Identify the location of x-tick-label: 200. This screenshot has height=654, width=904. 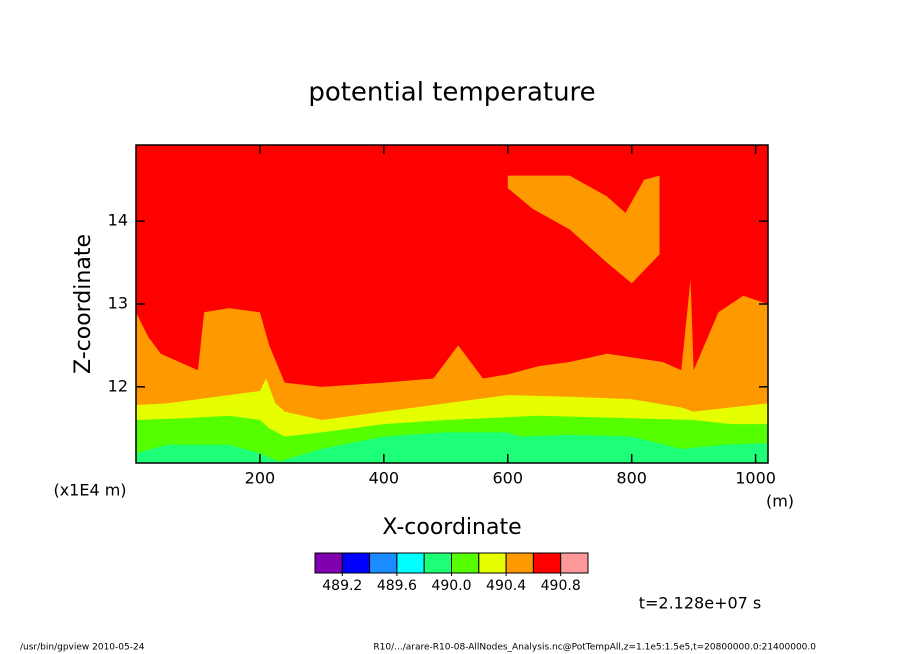
(260, 478).